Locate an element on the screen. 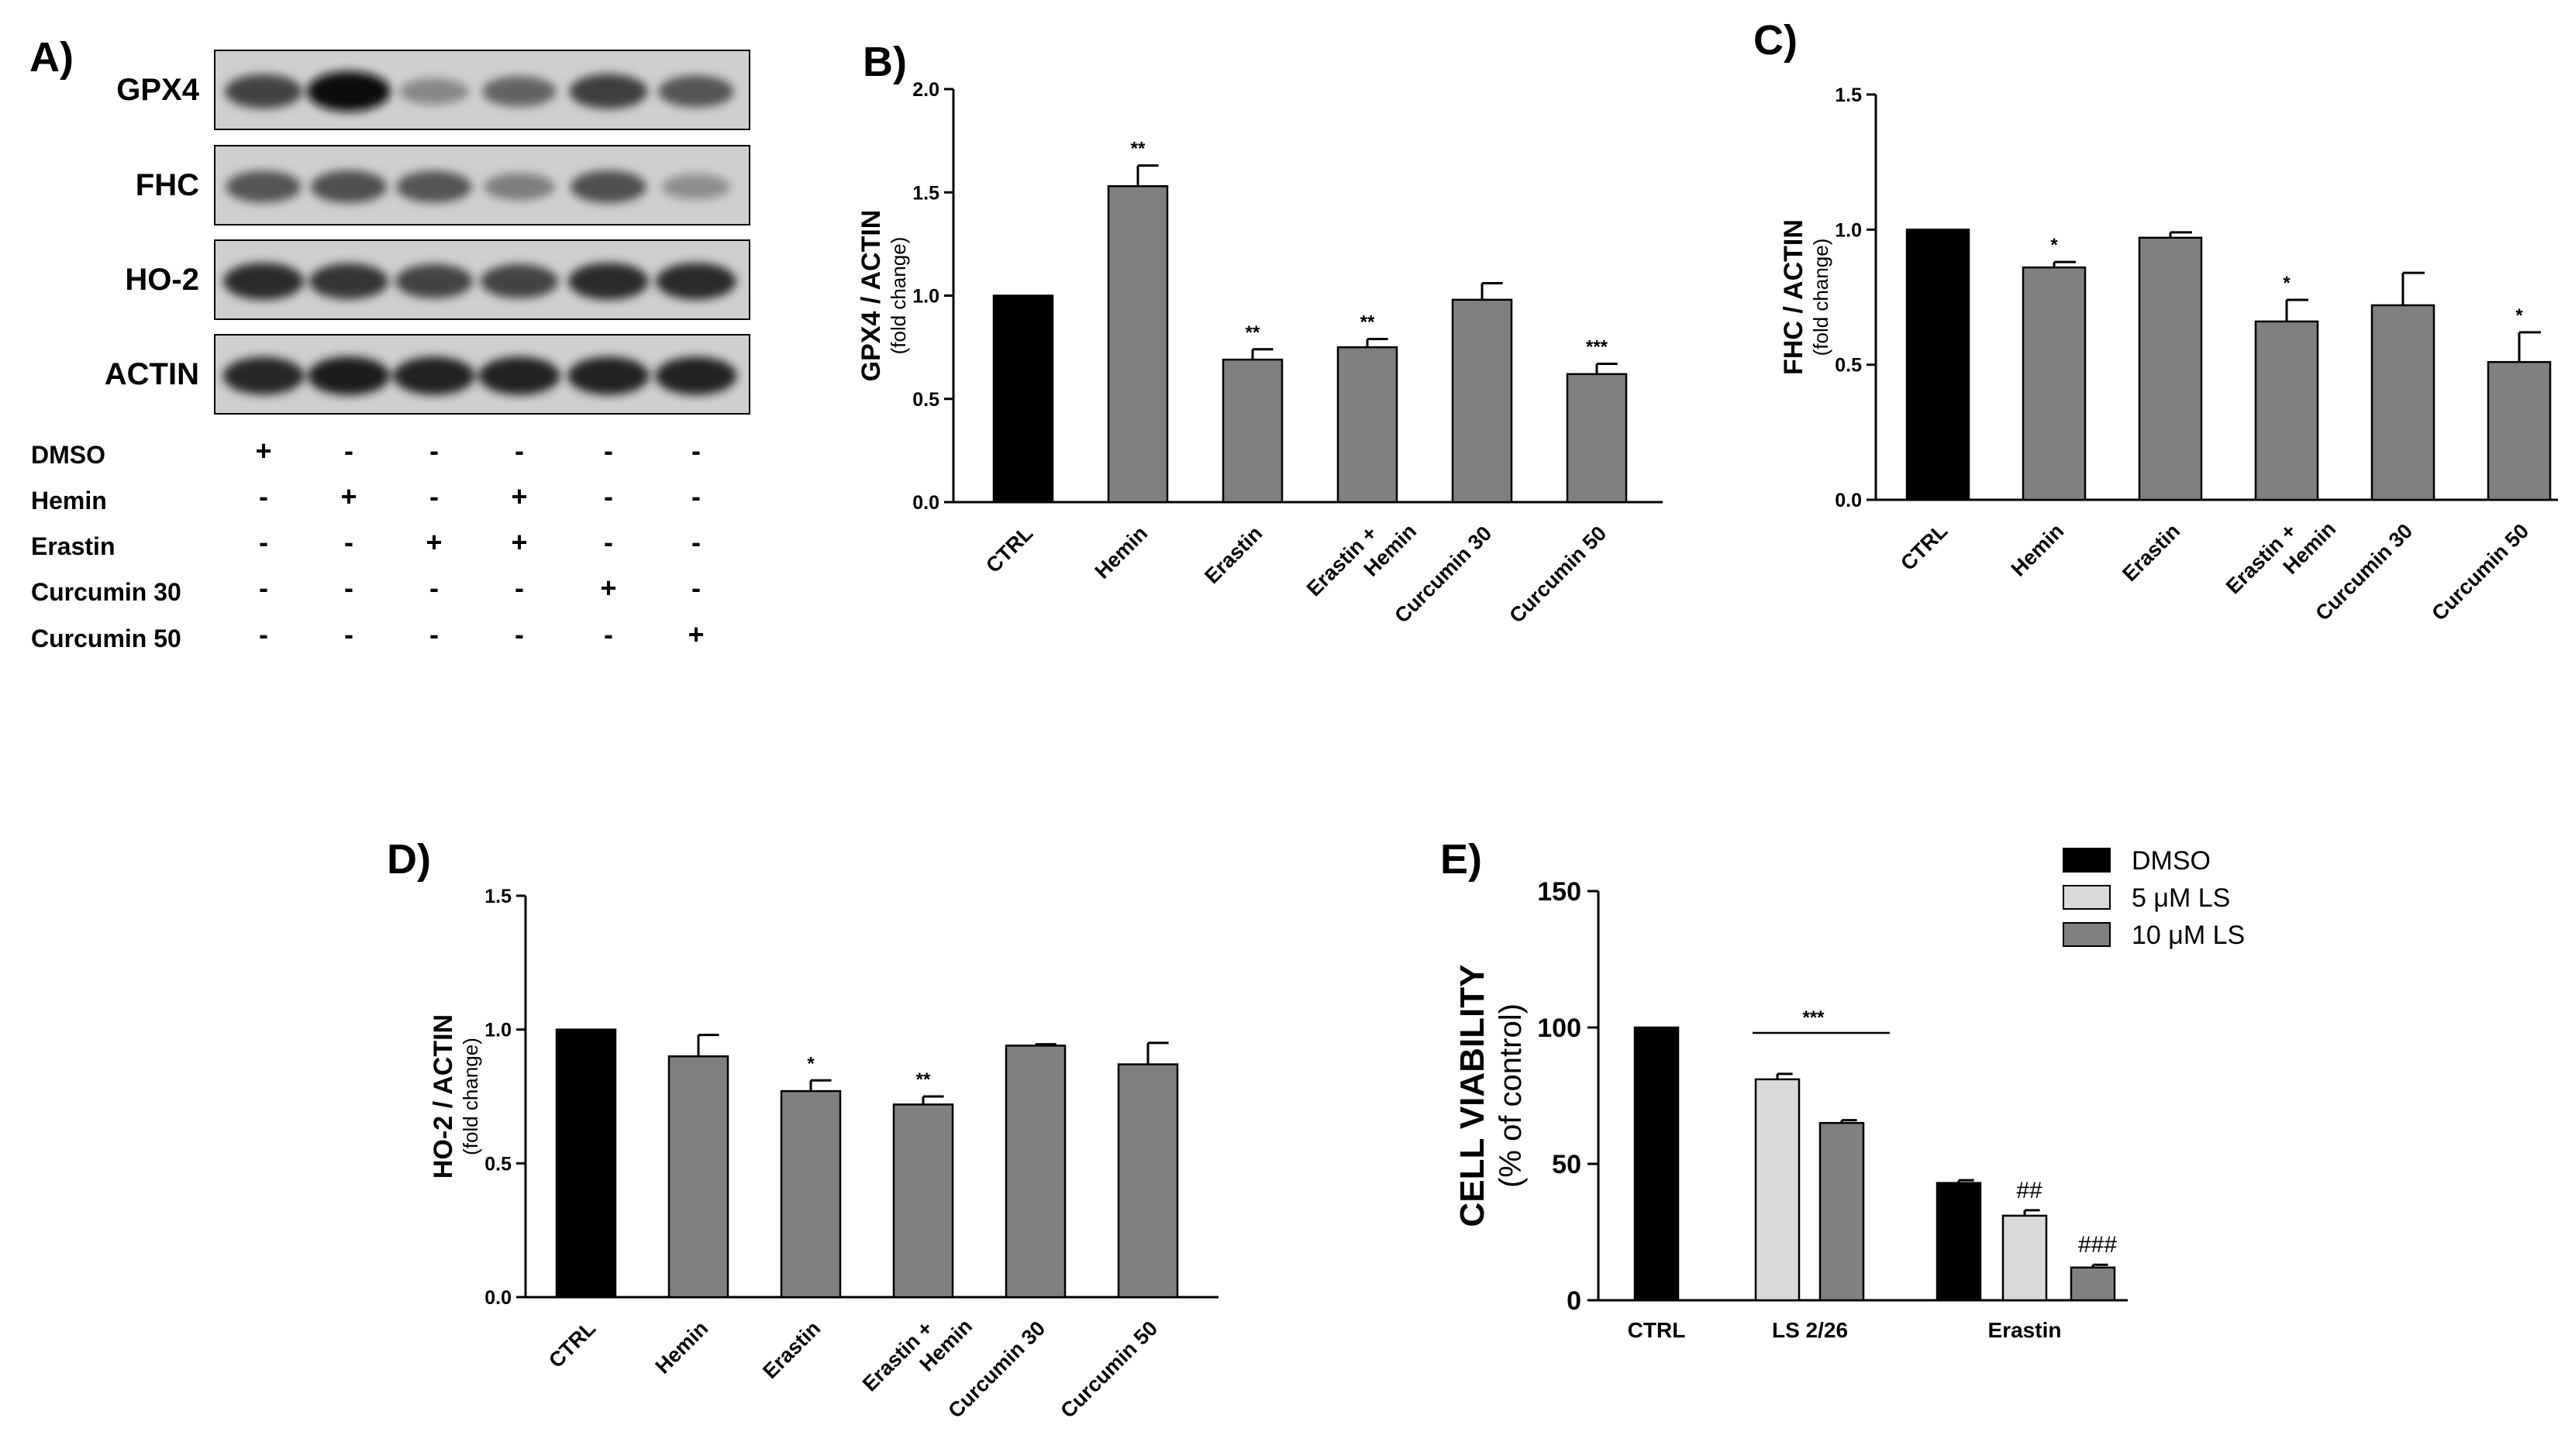 The height and width of the screenshot is (1456, 2575). blot-label-fhc: FHC is located at coordinates (168, 185).